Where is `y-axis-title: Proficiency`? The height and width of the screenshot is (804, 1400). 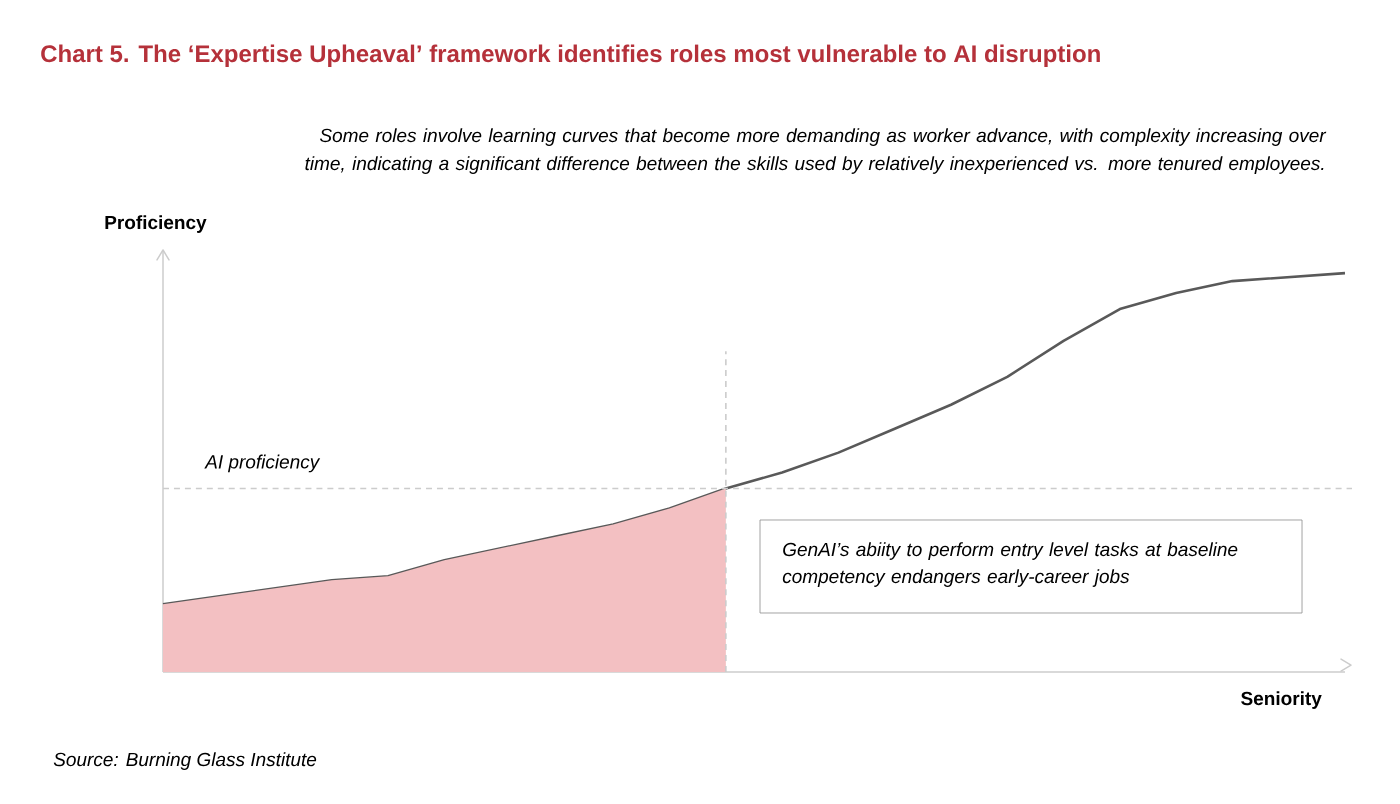 y-axis-title: Proficiency is located at coordinates (156, 224).